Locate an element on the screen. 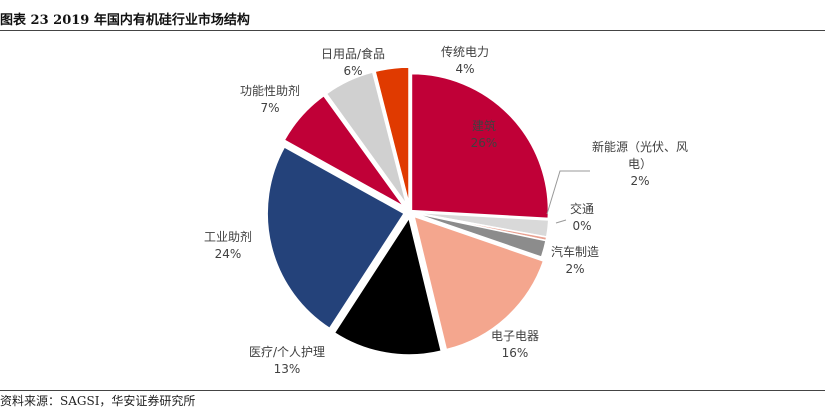 Image resolution: width=825 pixels, height=411 pixels. slice-label-8: 功能性助剂 is located at coordinates (270, 90).